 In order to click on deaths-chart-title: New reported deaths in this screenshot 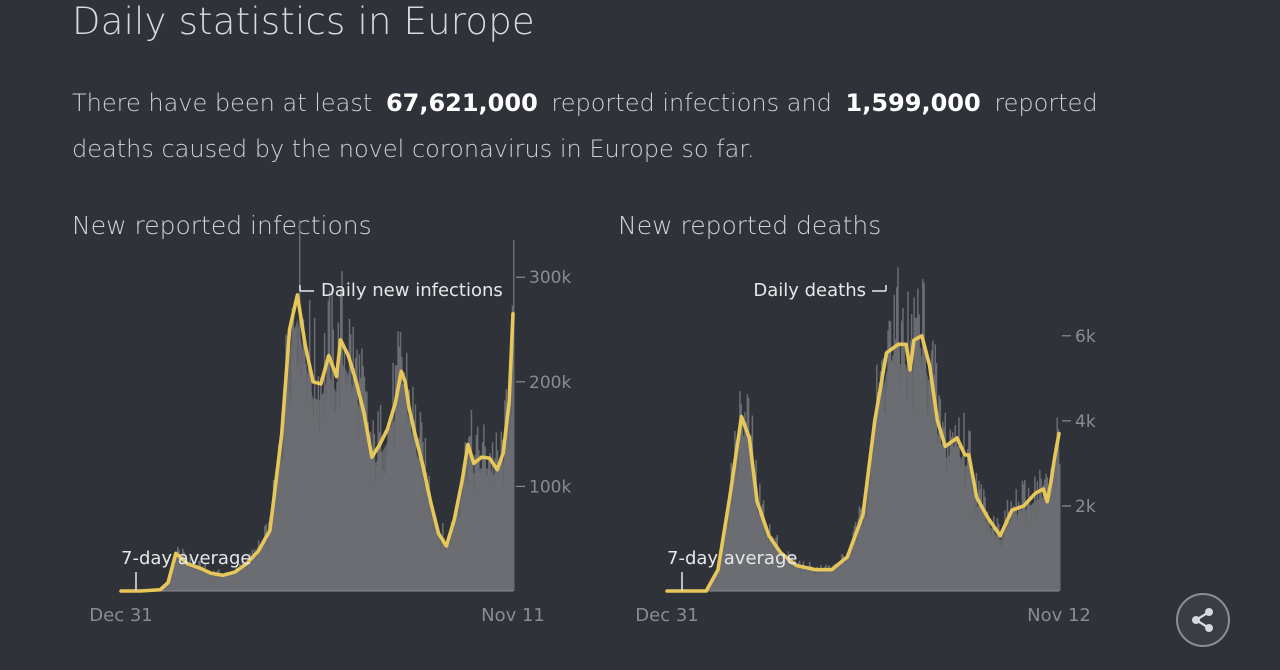, I will do `click(750, 225)`.